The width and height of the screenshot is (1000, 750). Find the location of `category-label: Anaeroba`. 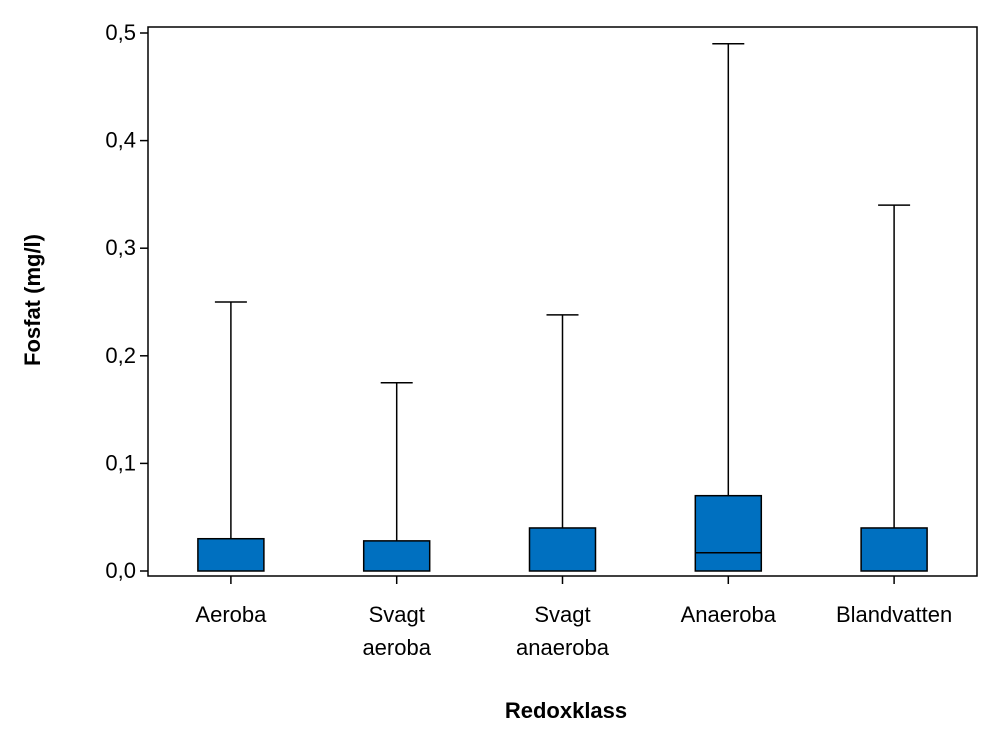

category-label: Anaeroba is located at coordinates (729, 614).